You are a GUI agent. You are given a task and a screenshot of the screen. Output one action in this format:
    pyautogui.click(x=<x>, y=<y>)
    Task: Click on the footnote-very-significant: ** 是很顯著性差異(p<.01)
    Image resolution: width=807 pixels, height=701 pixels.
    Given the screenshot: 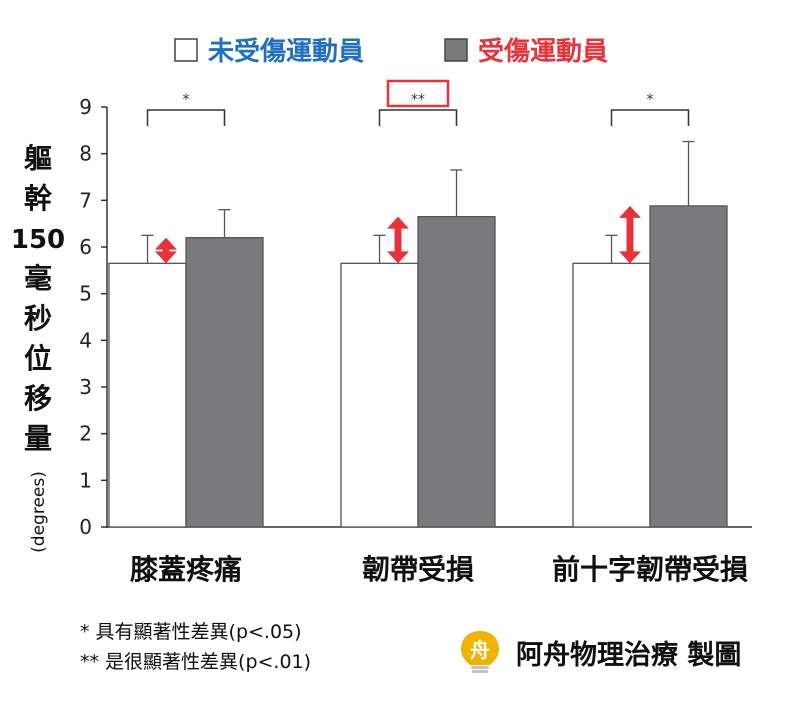 What is the action you would take?
    pyautogui.click(x=196, y=662)
    